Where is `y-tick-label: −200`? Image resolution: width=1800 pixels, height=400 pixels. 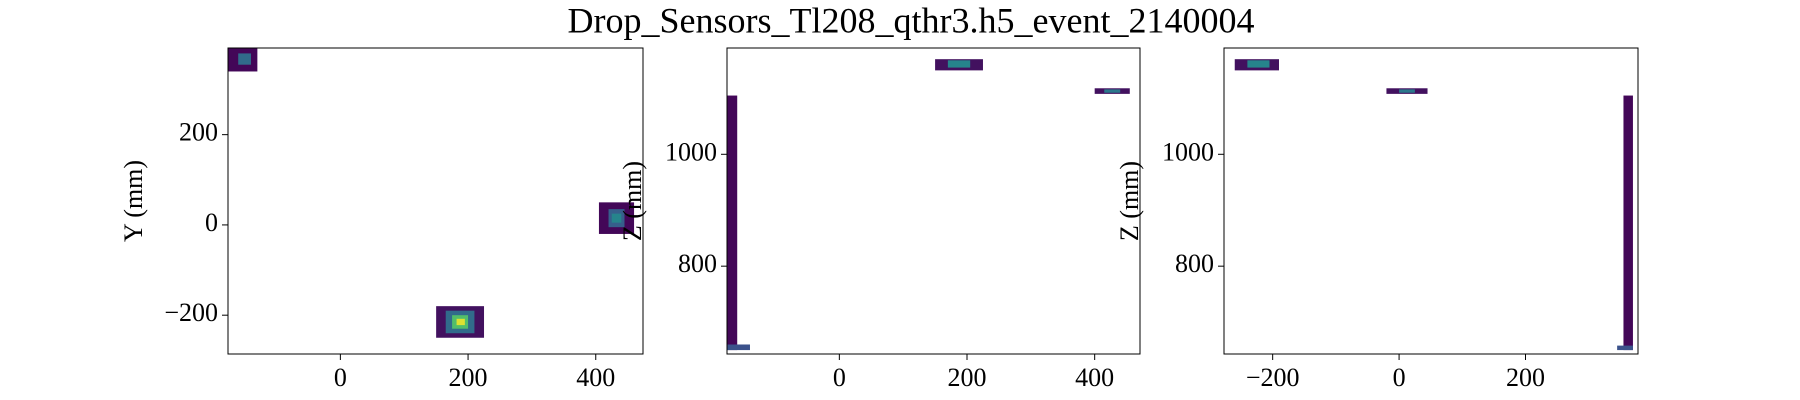
y-tick-label: −200 is located at coordinates (191, 312).